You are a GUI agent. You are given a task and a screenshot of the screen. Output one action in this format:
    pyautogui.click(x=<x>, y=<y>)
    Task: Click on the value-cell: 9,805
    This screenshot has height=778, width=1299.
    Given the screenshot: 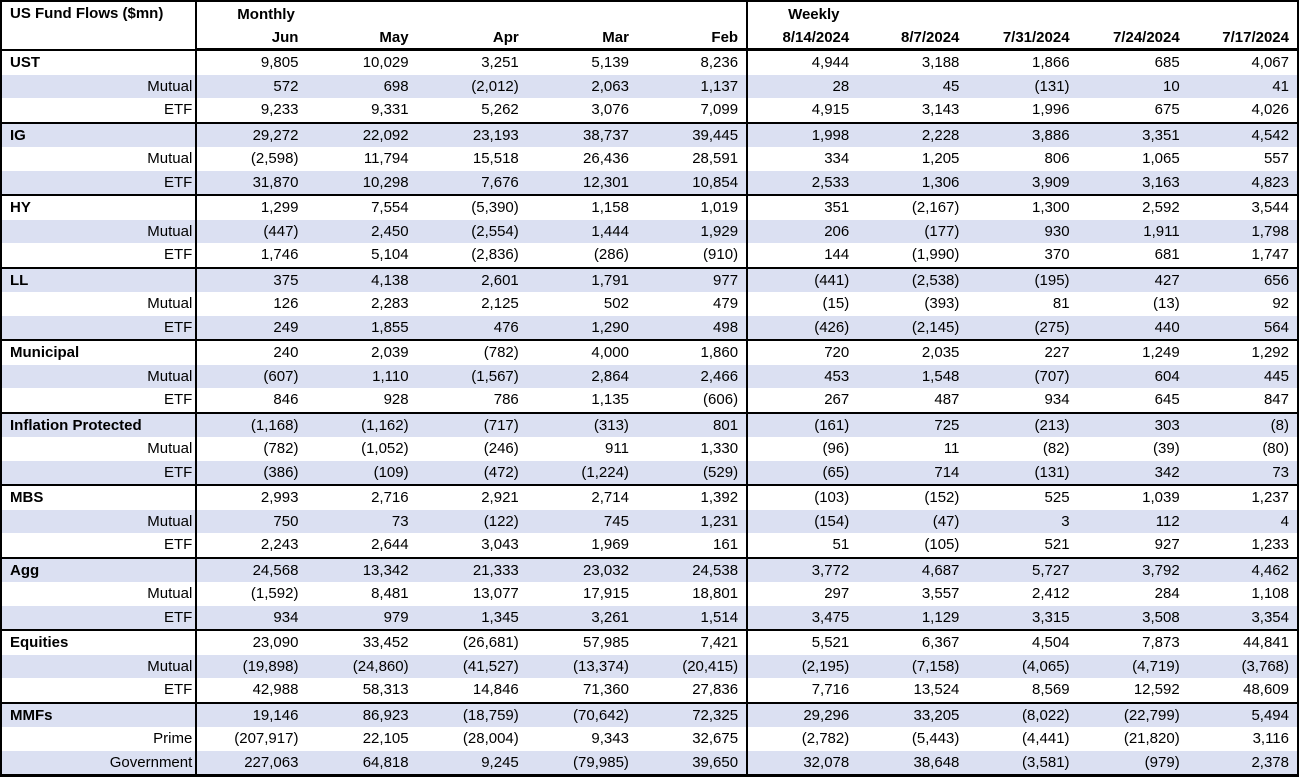 What is the action you would take?
    pyautogui.click(x=251, y=61)
    